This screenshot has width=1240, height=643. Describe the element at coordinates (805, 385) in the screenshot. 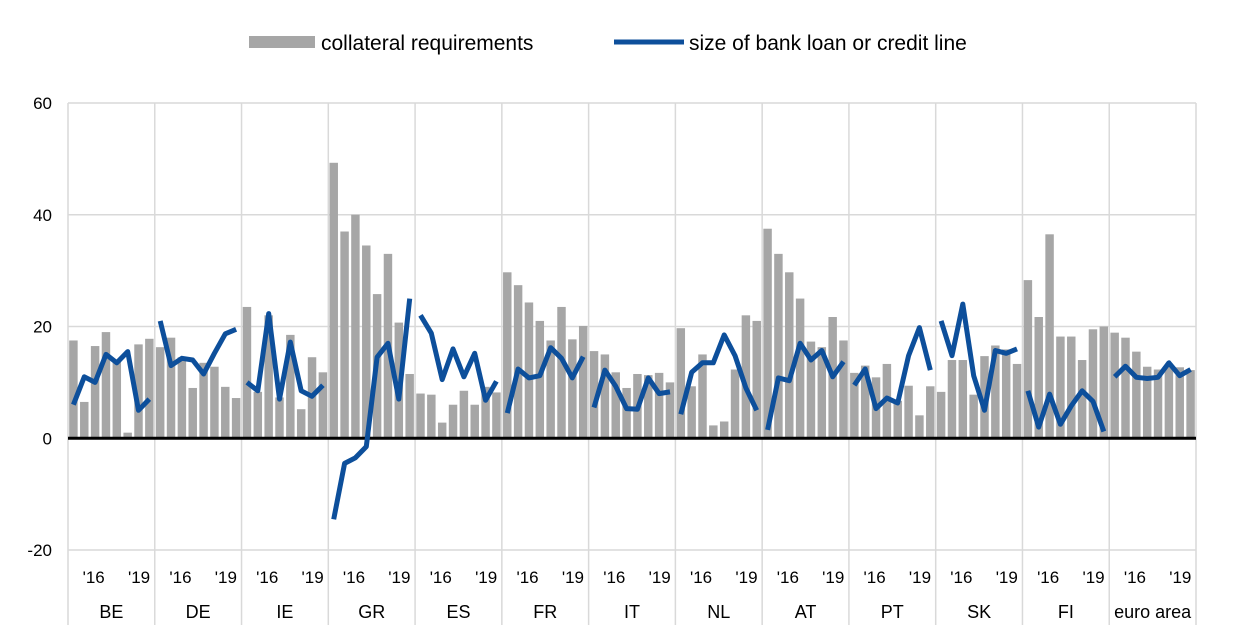

I see `line-at` at that location.